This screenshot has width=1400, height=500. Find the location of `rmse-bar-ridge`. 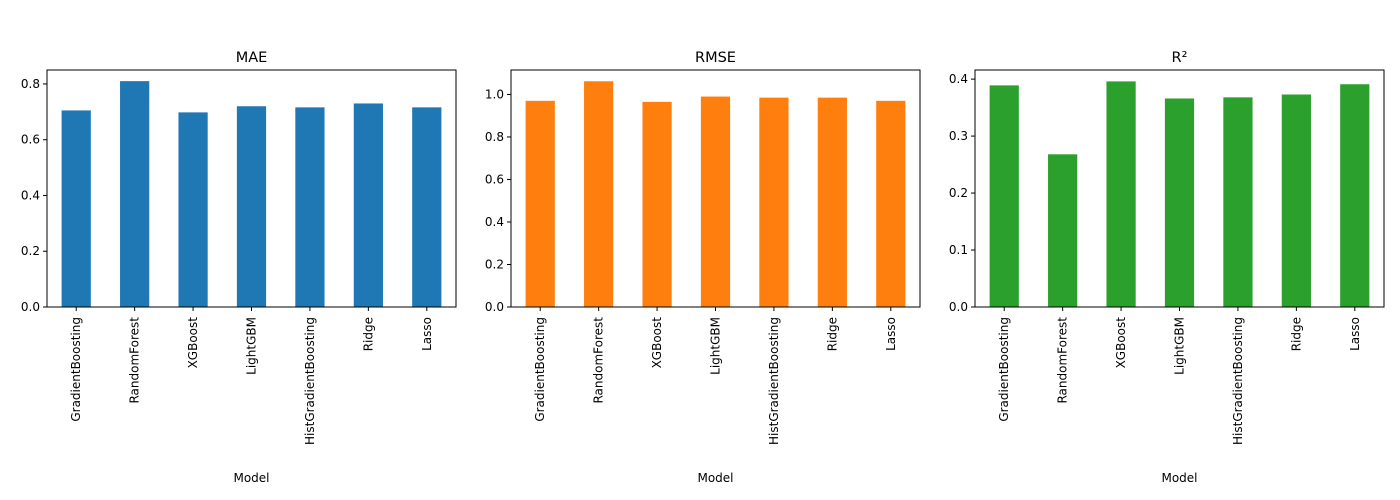

rmse-bar-ridge is located at coordinates (832, 202).